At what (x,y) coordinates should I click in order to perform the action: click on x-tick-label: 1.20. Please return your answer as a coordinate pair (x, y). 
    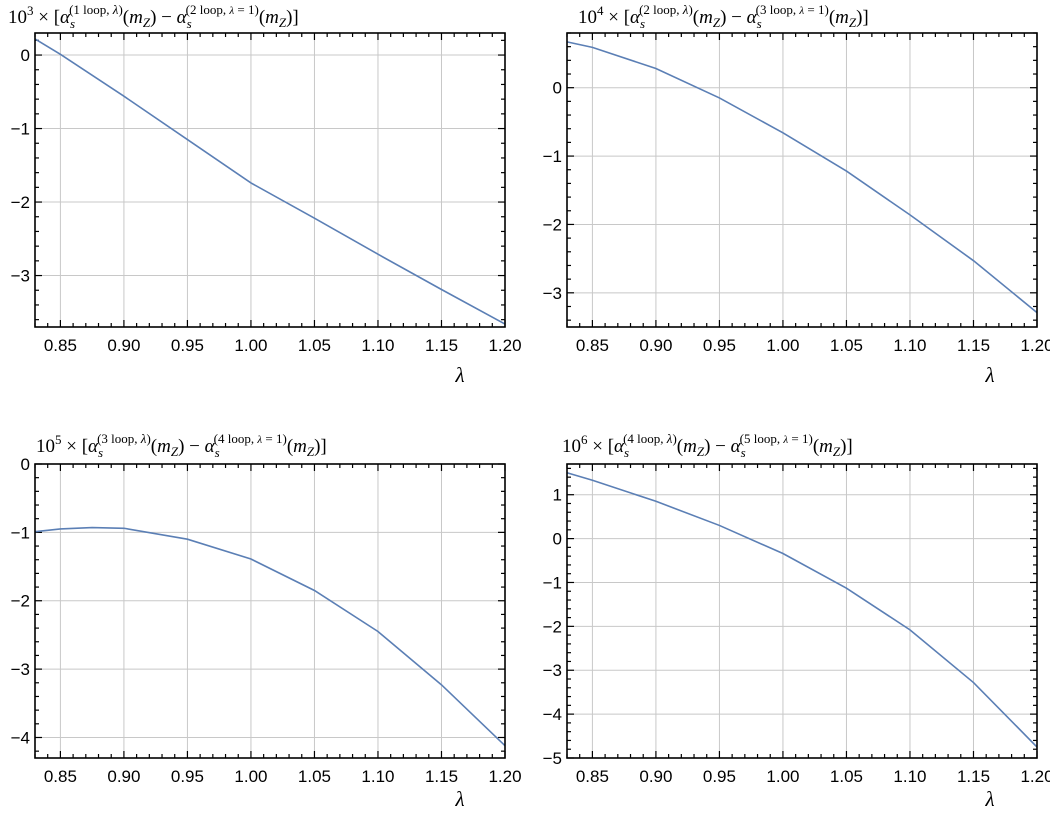
    Looking at the image, I should click on (504, 776).